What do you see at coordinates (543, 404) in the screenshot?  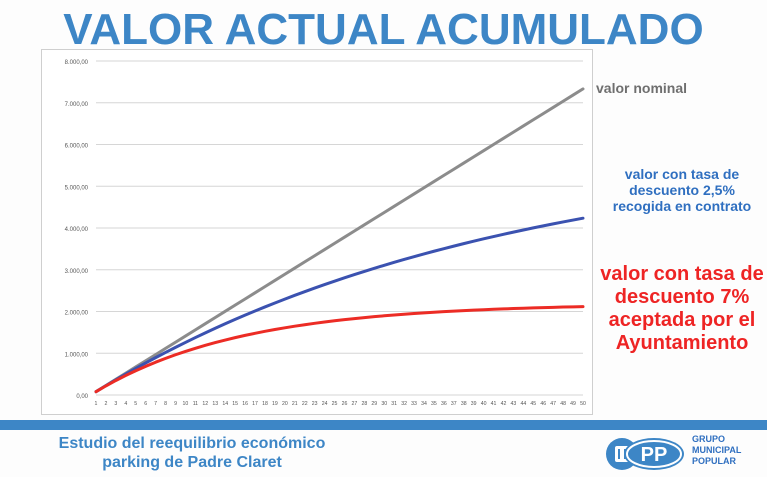 I see `x-tick-label: 46` at bounding box center [543, 404].